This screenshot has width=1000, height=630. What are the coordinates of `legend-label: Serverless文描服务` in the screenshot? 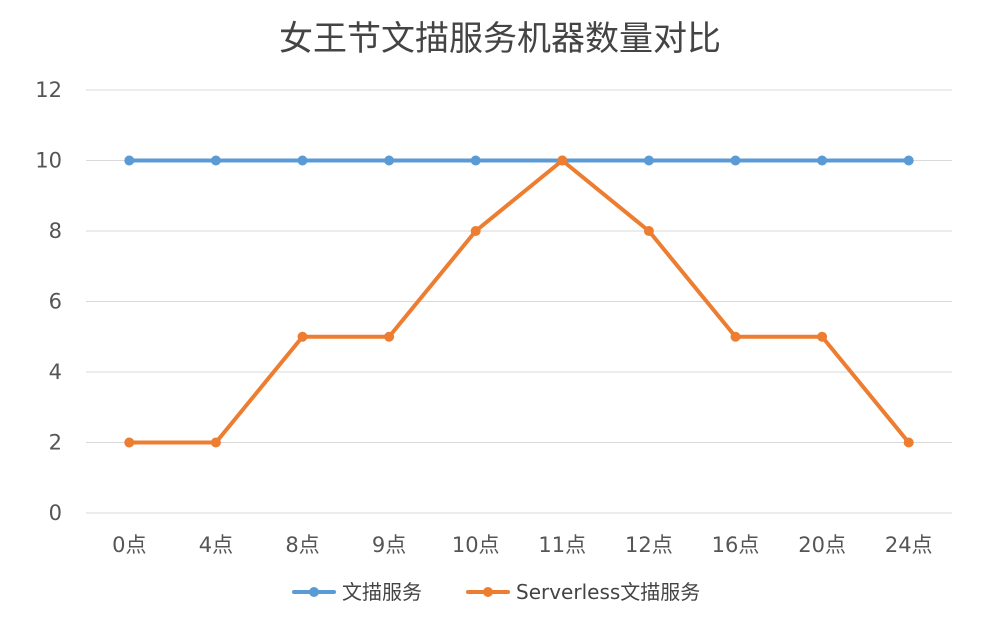 It's located at (608, 592).